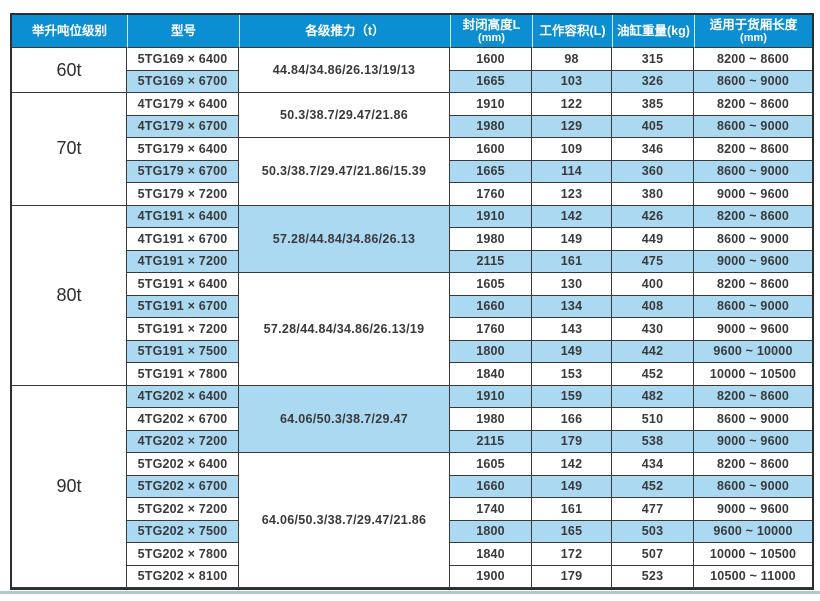 This screenshot has height=601, width=820. I want to click on column-header-2: 各级推力（t）, so click(344, 31).